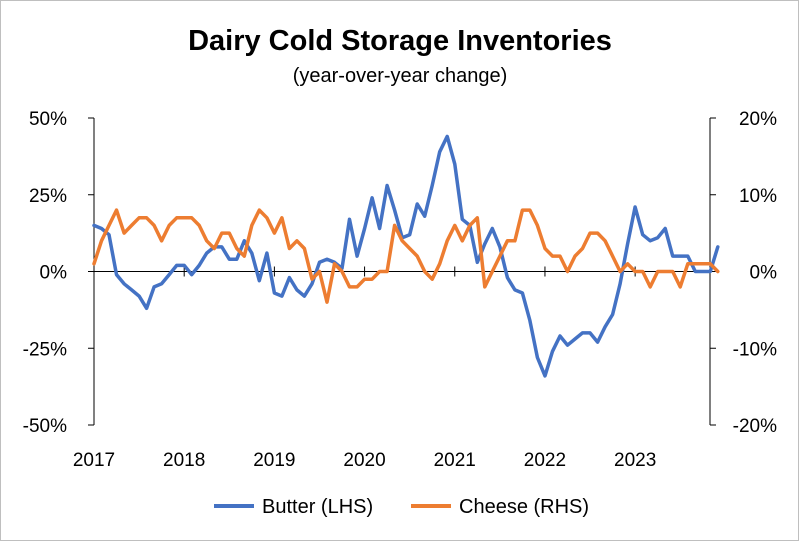  I want to click on cheese-series-line, so click(406, 256).